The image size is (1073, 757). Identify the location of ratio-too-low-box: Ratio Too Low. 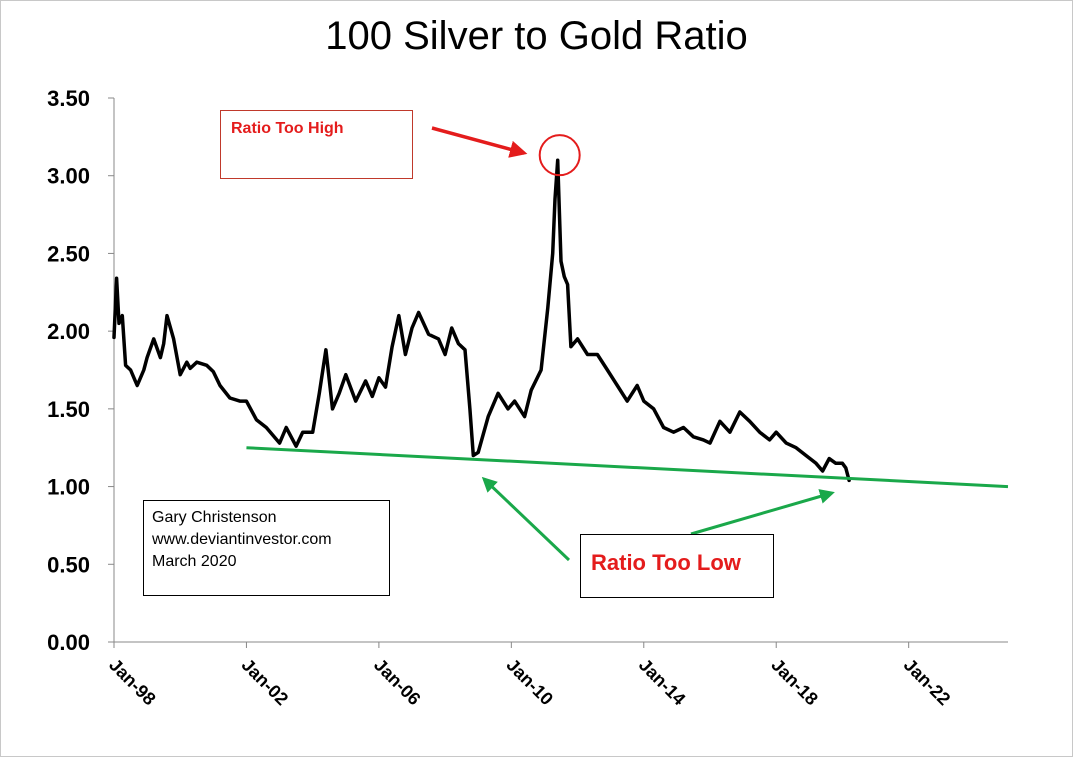
(677, 566).